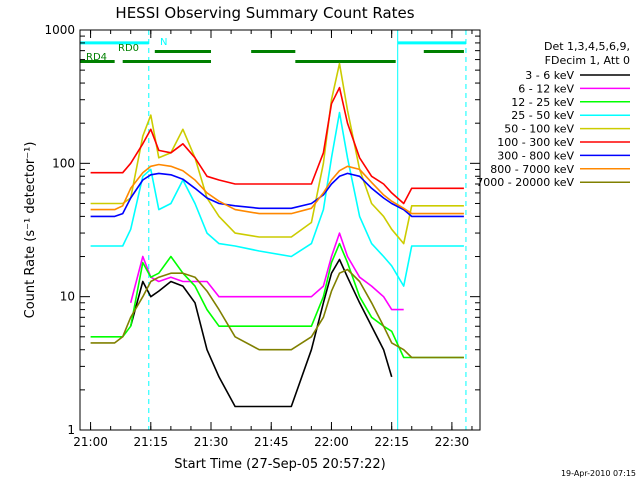  What do you see at coordinates (71, 430) in the screenshot?
I see `y-tick-label-1: 1` at bounding box center [71, 430].